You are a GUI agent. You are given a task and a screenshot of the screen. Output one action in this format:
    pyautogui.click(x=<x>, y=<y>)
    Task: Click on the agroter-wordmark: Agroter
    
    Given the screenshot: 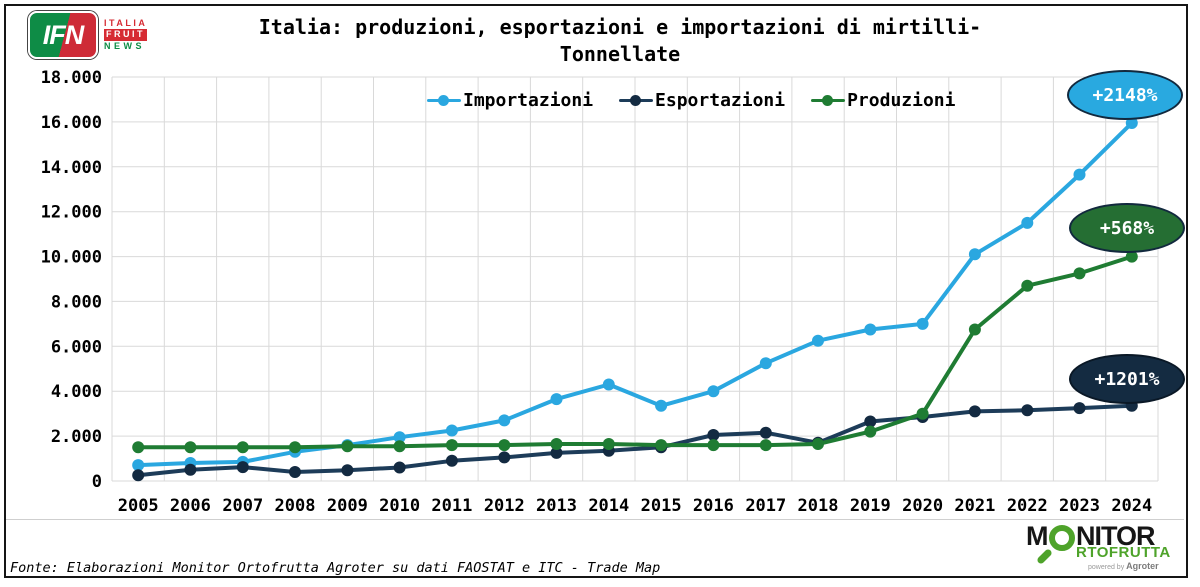 What is the action you would take?
    pyautogui.click(x=1142, y=566)
    